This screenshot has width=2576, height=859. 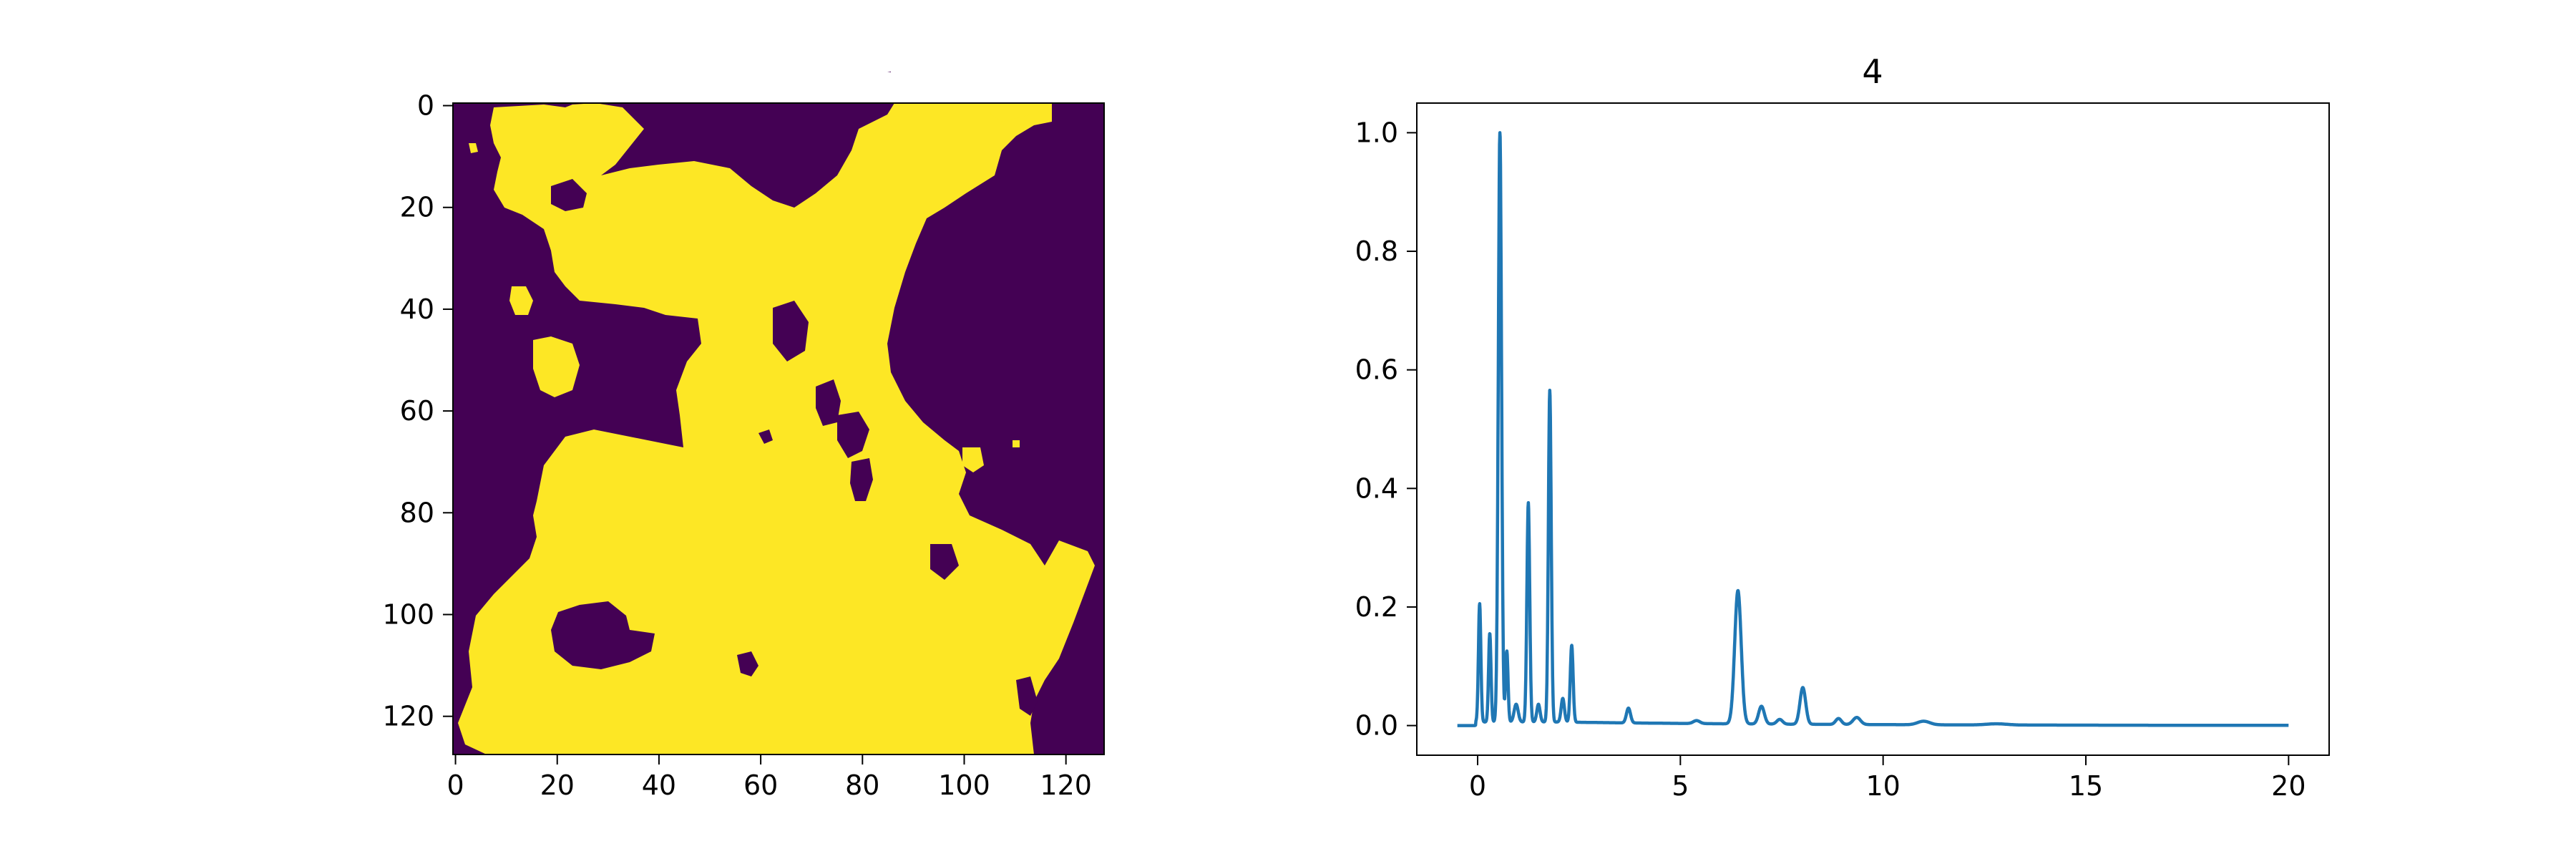 What do you see at coordinates (1376, 726) in the screenshot?
I see `plot-y-tick-label: 0.0` at bounding box center [1376, 726].